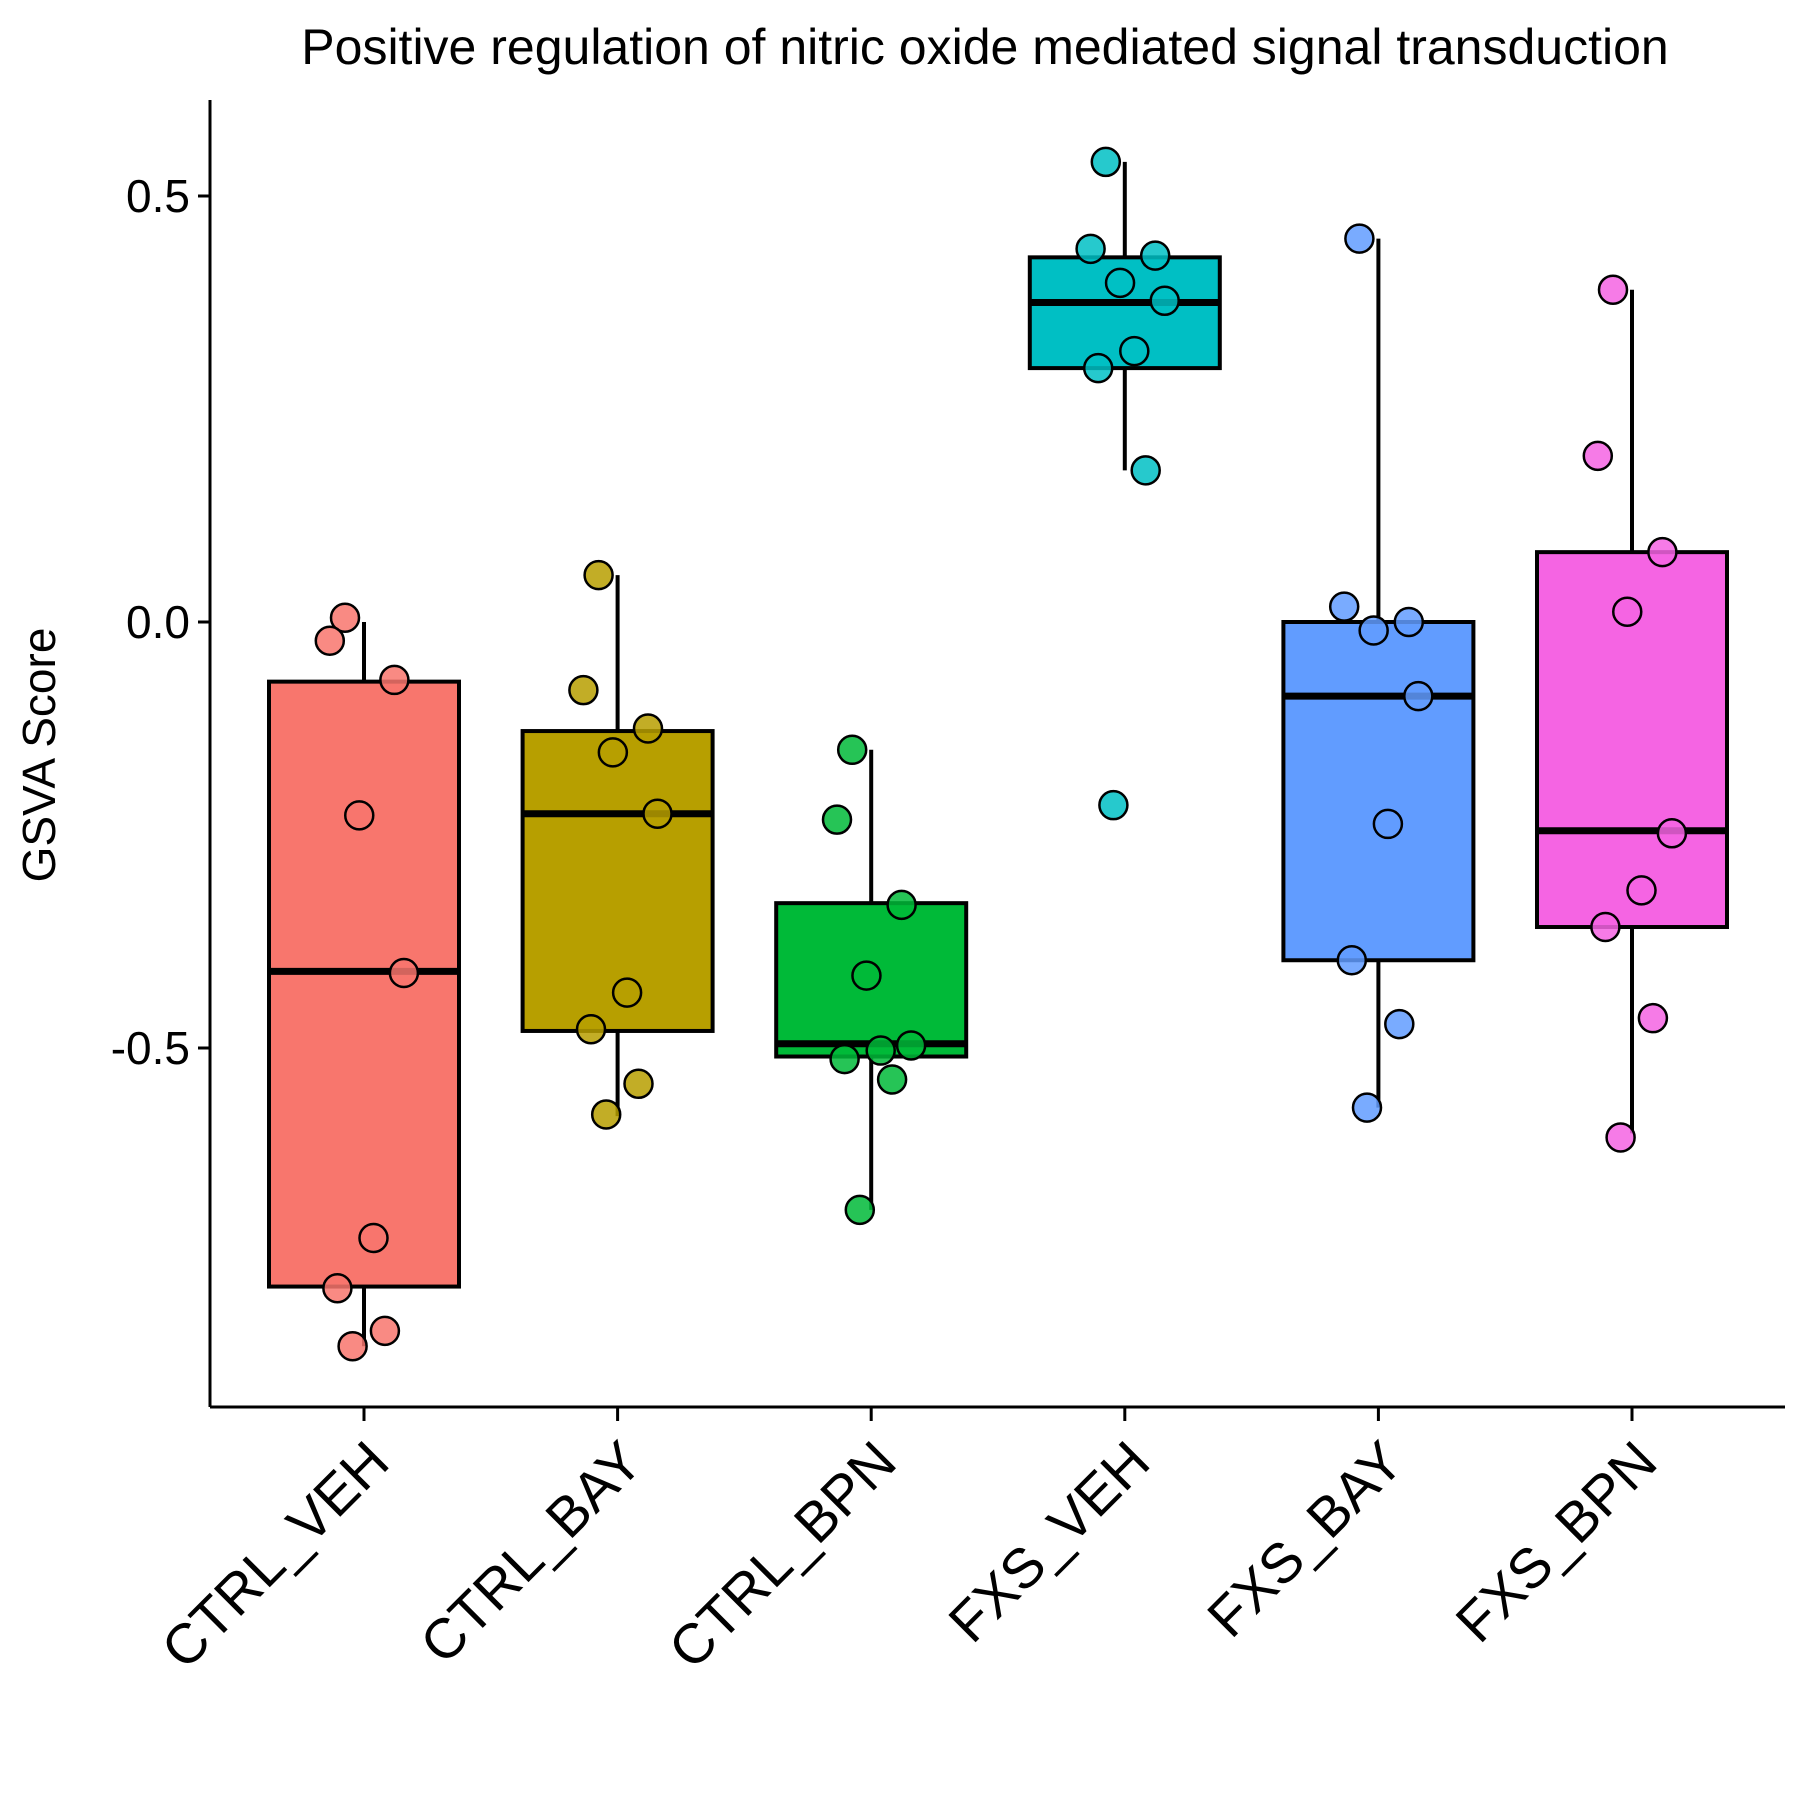 The image size is (1800, 1800). What do you see at coordinates (274, 1554) in the screenshot?
I see `x-tick-label: CTRL_VEH` at bounding box center [274, 1554].